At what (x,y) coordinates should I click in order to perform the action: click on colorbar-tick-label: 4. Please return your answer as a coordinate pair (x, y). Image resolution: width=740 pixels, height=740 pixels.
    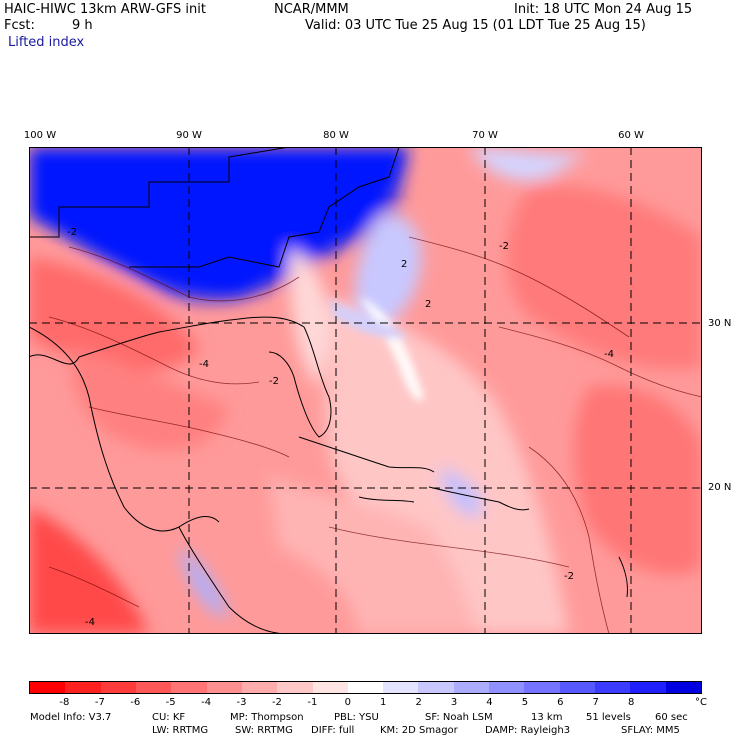
    Looking at the image, I should click on (489, 702).